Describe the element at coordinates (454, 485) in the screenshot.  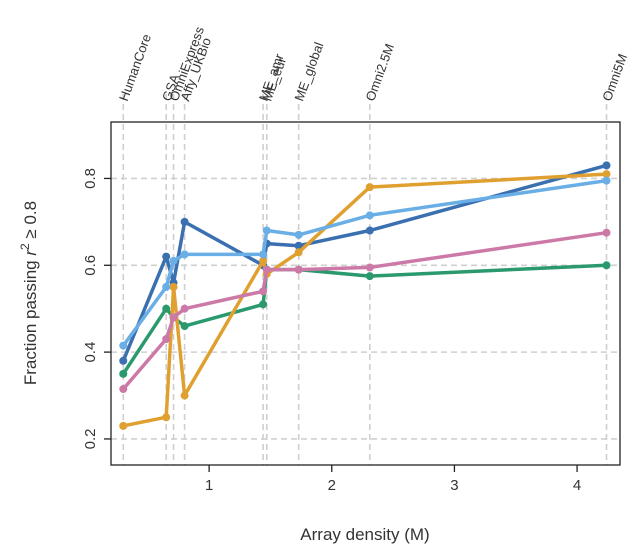
I see `x-tick-label: 3` at that location.